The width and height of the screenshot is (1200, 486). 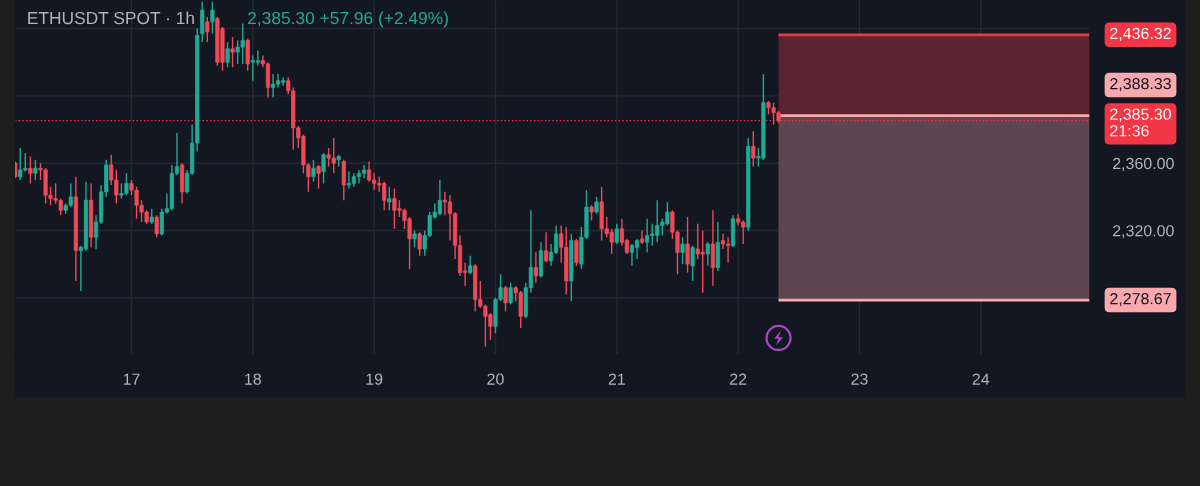 I want to click on ref-line-label: 2,388.33, so click(x=1140, y=84).